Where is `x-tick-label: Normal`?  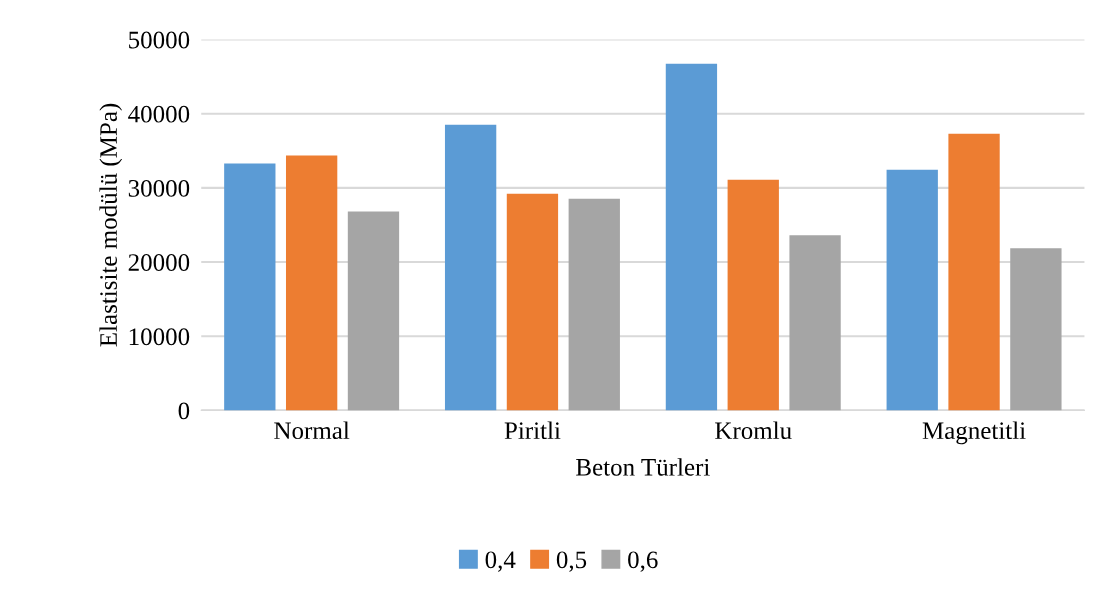
x-tick-label: Normal is located at coordinates (312, 430).